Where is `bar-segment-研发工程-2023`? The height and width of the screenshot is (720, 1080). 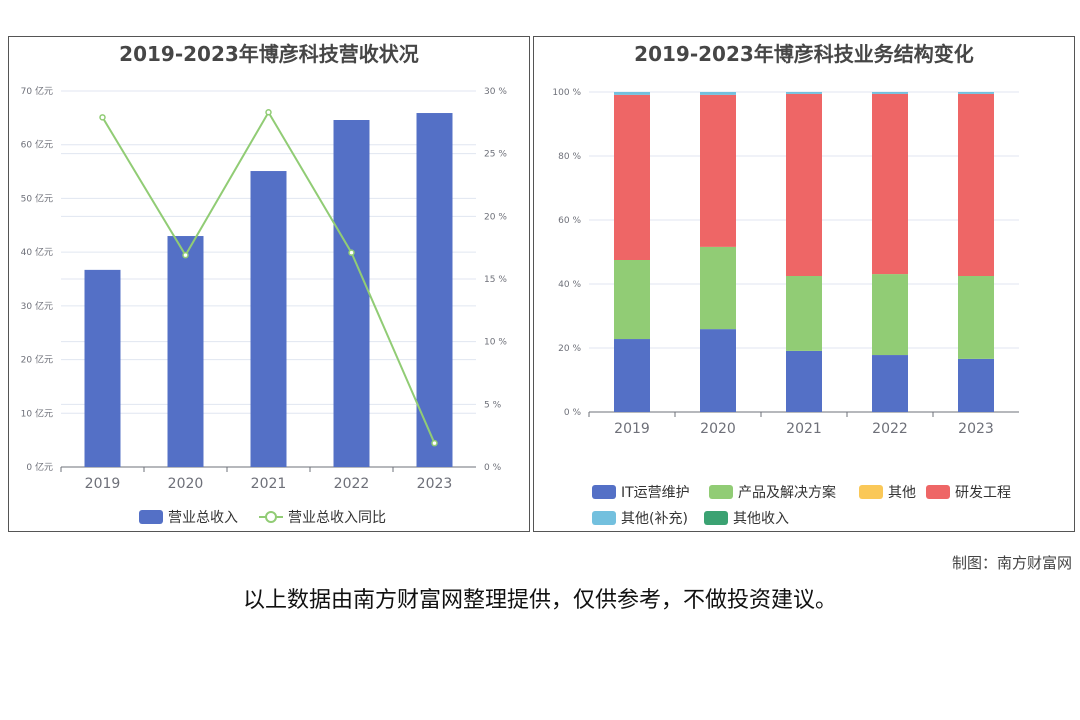 bar-segment-研发工程-2023 is located at coordinates (976, 184).